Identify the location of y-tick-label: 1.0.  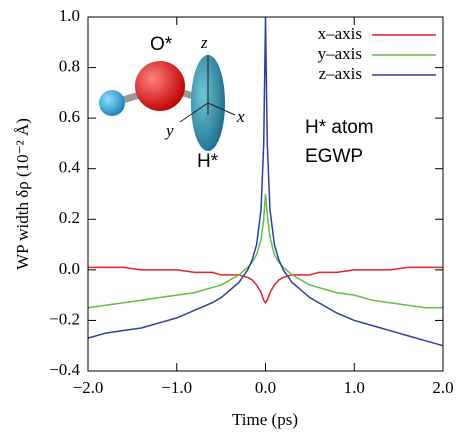
(69, 15).